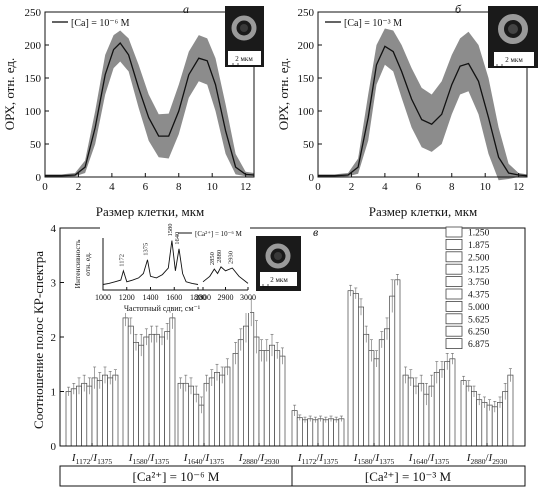 The image size is (545, 488). I want to click on y-tick-label: 4, so click(54, 229).